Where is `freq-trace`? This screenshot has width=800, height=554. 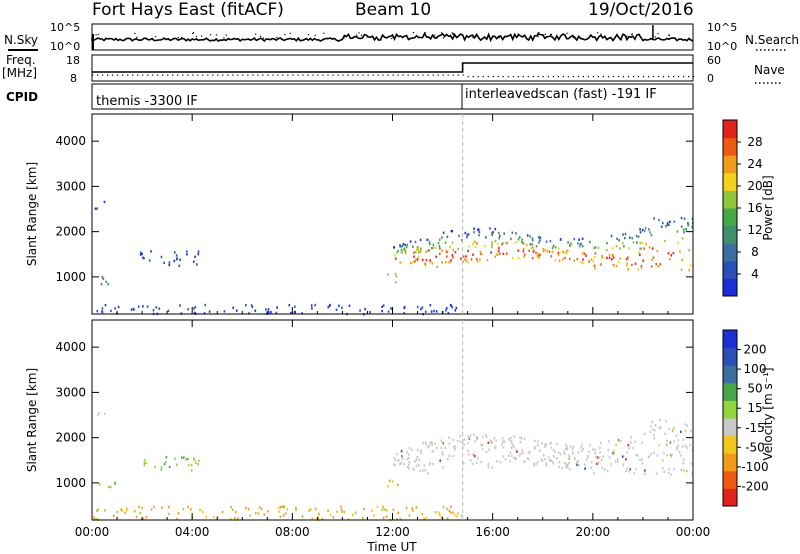 freq-trace is located at coordinates (393, 70).